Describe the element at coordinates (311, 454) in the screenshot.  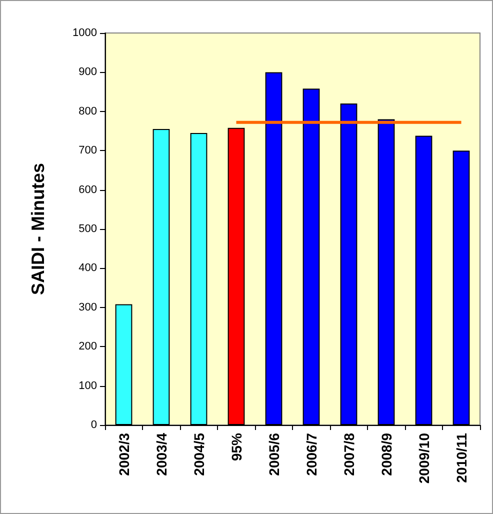
I see `x-tick-label: 2006/7` at that location.